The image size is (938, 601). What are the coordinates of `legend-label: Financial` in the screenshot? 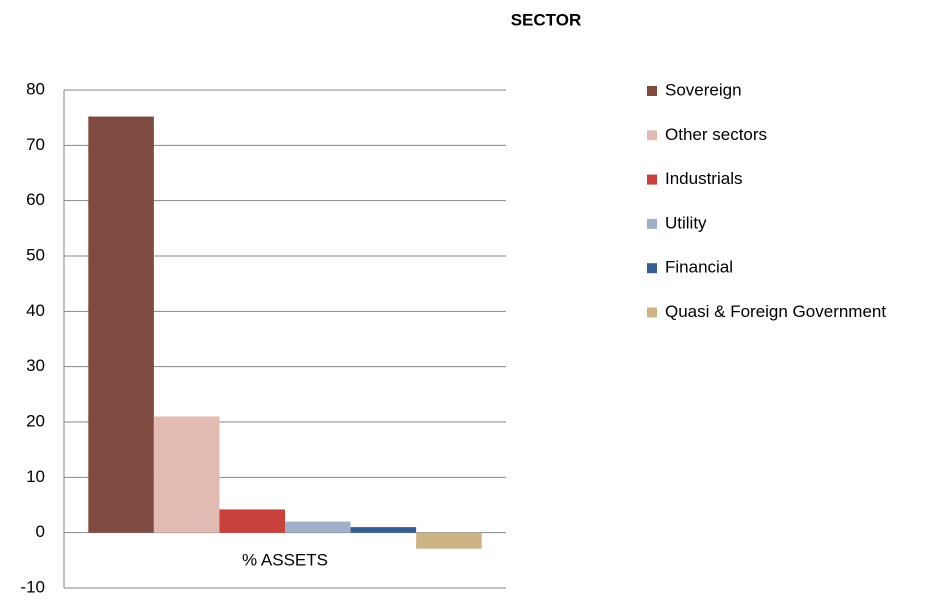 It's located at (699, 267).